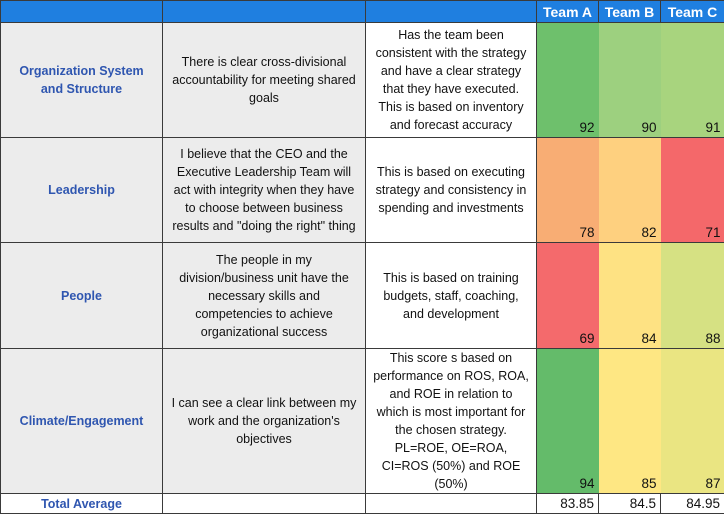  Describe the element at coordinates (586, 483) in the screenshot. I see `score-value: 94` at that location.